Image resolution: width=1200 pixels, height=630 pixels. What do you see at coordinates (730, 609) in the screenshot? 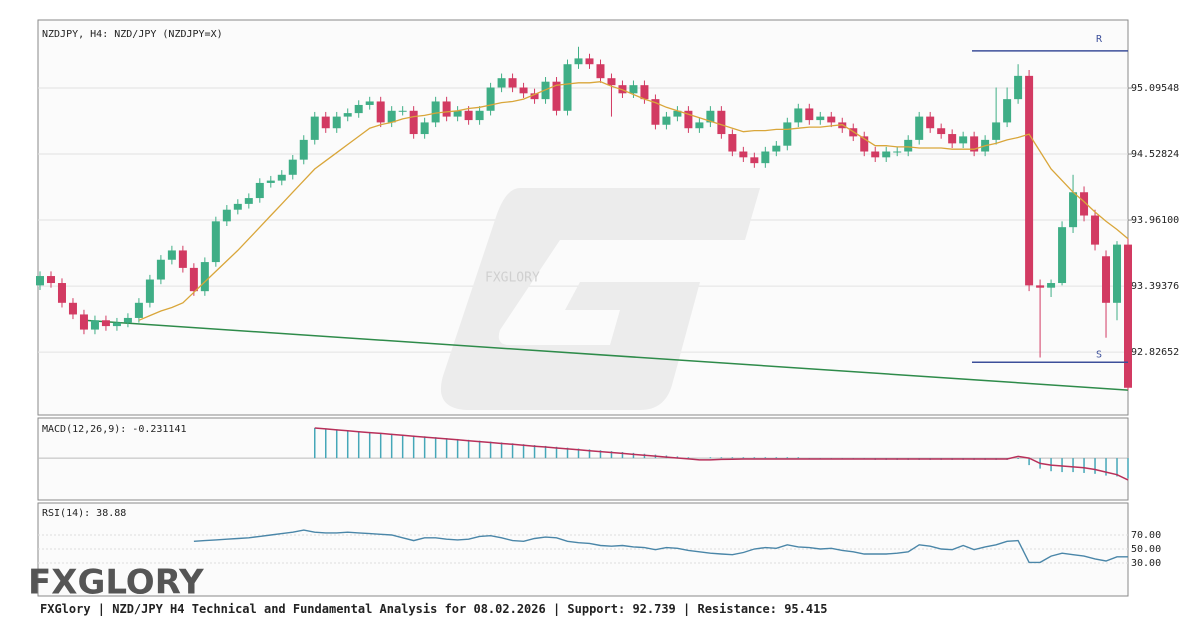
I see `footer-text: | Resistance:` at bounding box center [730, 609].